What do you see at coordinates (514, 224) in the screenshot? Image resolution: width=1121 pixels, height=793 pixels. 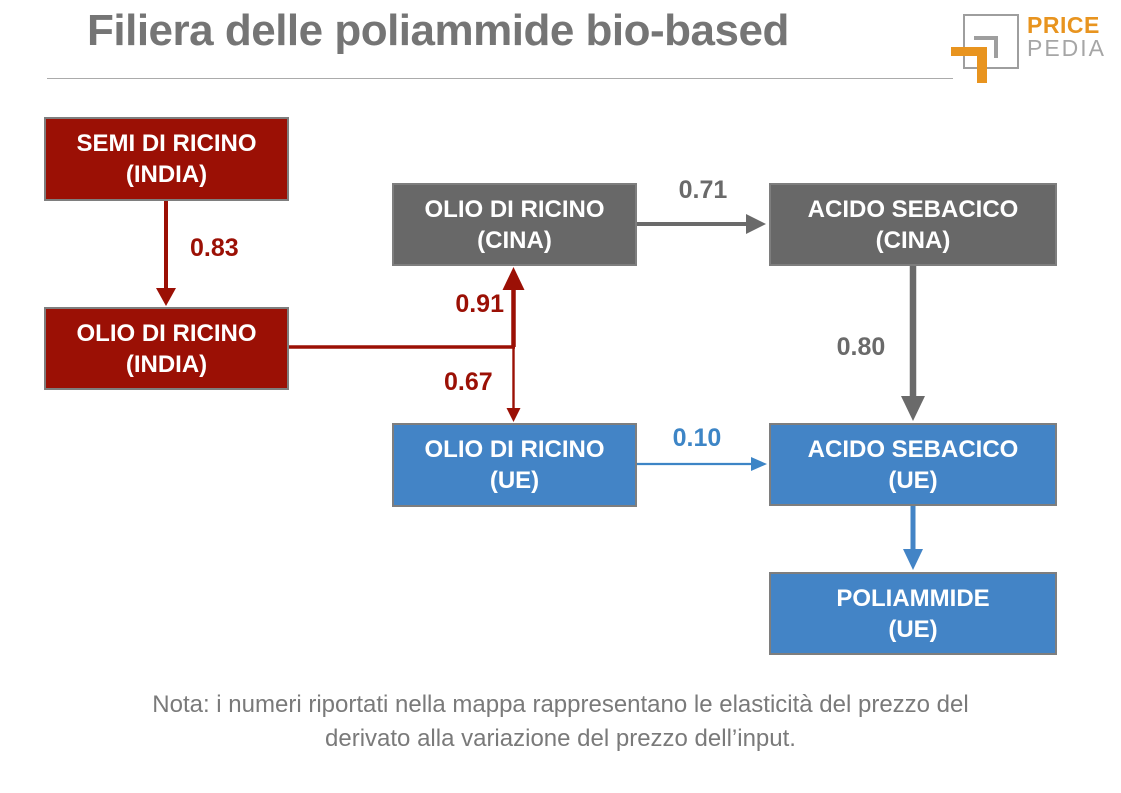 I see `node-olio-ricino-cina: OLIO DI RICINO (CINA)` at bounding box center [514, 224].